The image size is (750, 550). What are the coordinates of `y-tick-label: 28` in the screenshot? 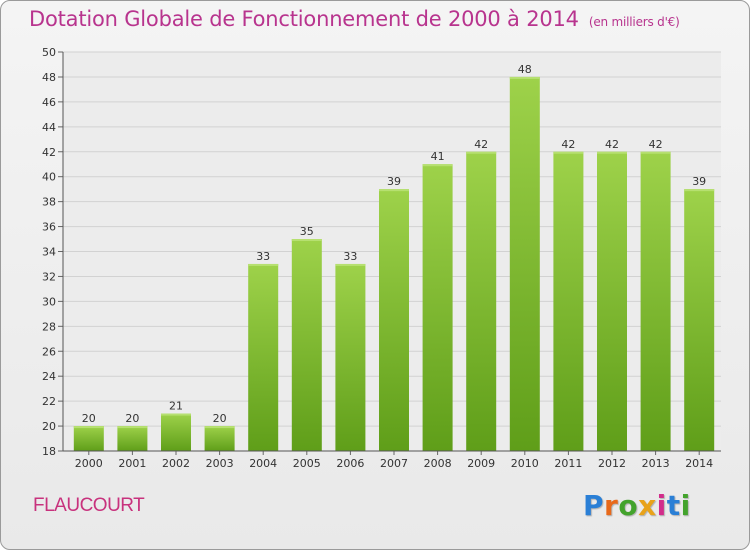 It's located at (49, 326).